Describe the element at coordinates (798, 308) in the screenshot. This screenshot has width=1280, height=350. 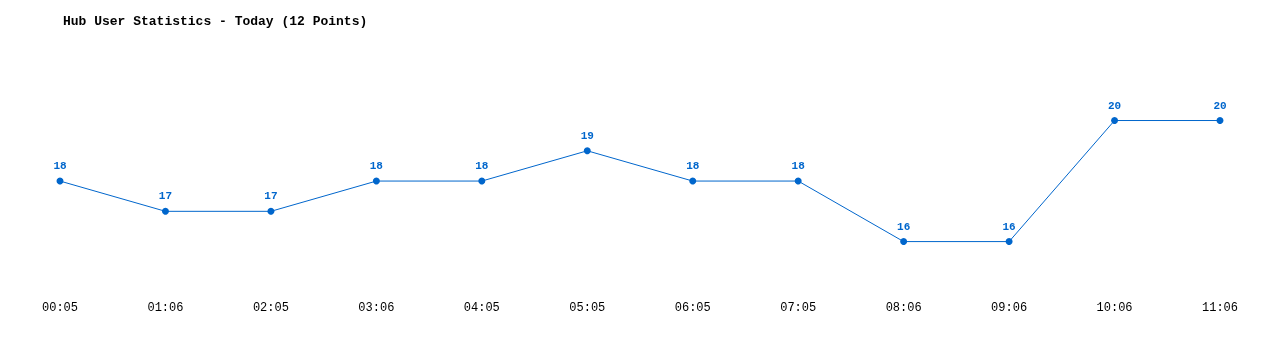
I see `x-tick-label: 07:05` at that location.